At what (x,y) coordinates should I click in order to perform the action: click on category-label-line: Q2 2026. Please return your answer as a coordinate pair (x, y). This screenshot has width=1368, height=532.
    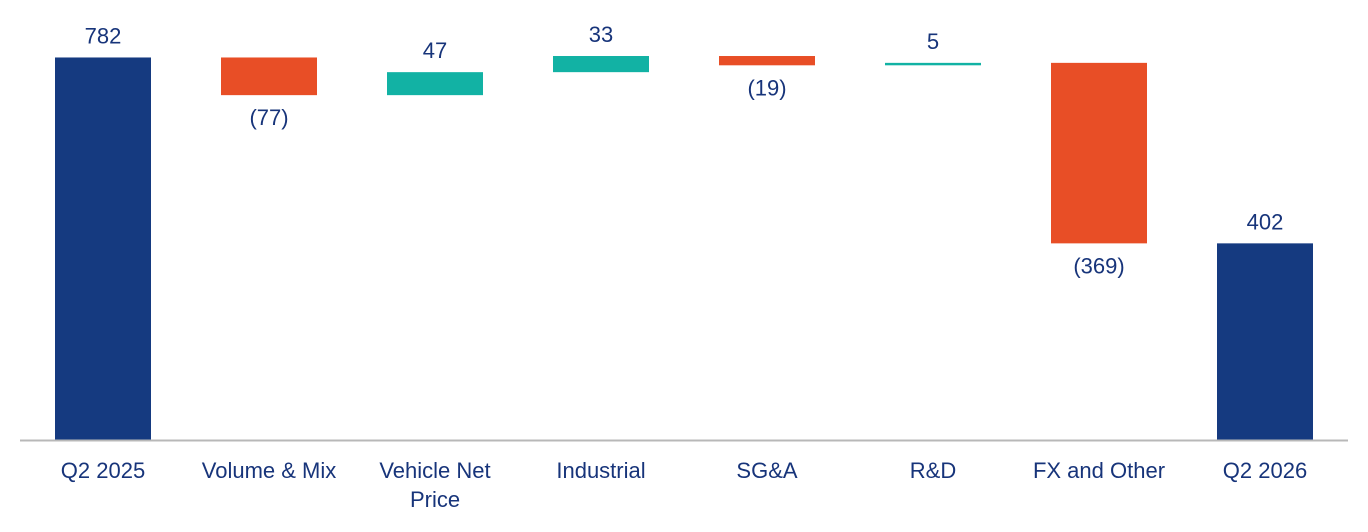
    Looking at the image, I should click on (1265, 470).